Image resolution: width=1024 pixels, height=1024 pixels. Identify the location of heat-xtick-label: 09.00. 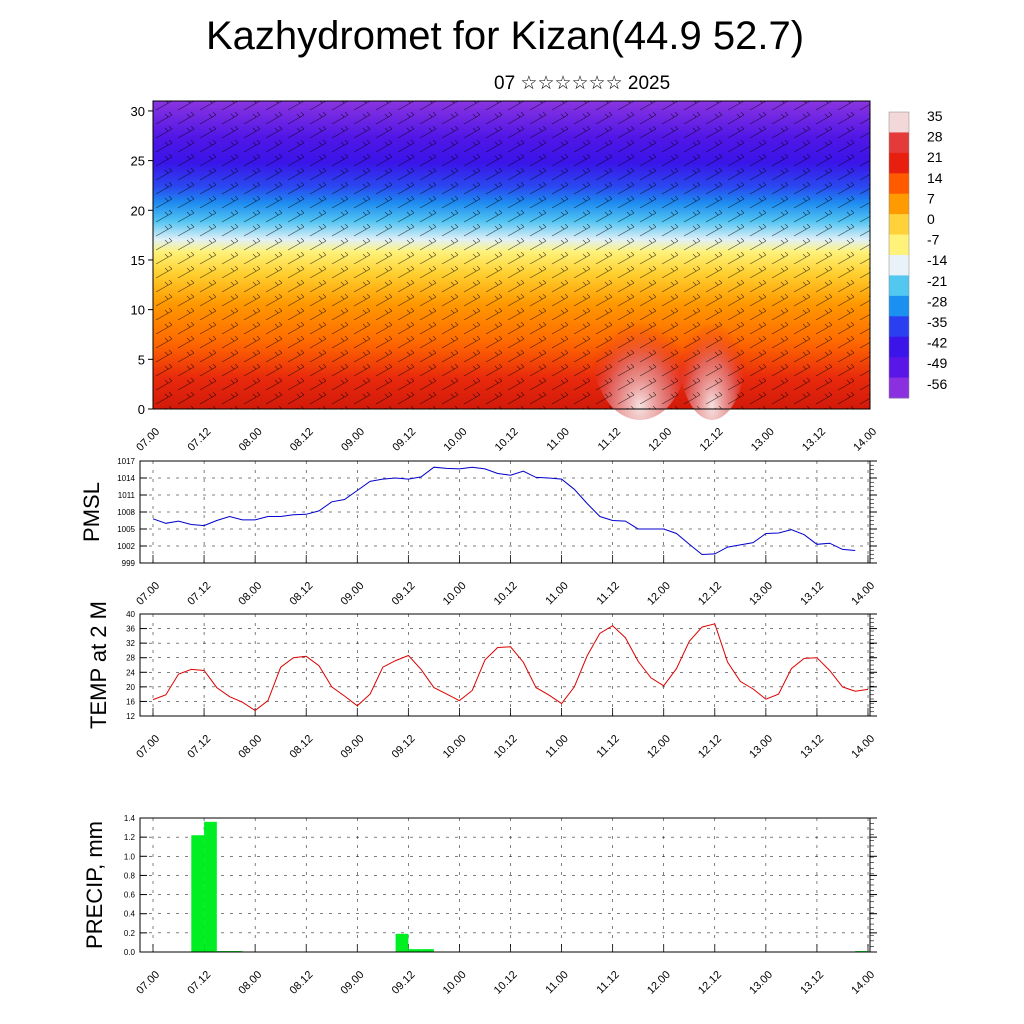
(353, 440).